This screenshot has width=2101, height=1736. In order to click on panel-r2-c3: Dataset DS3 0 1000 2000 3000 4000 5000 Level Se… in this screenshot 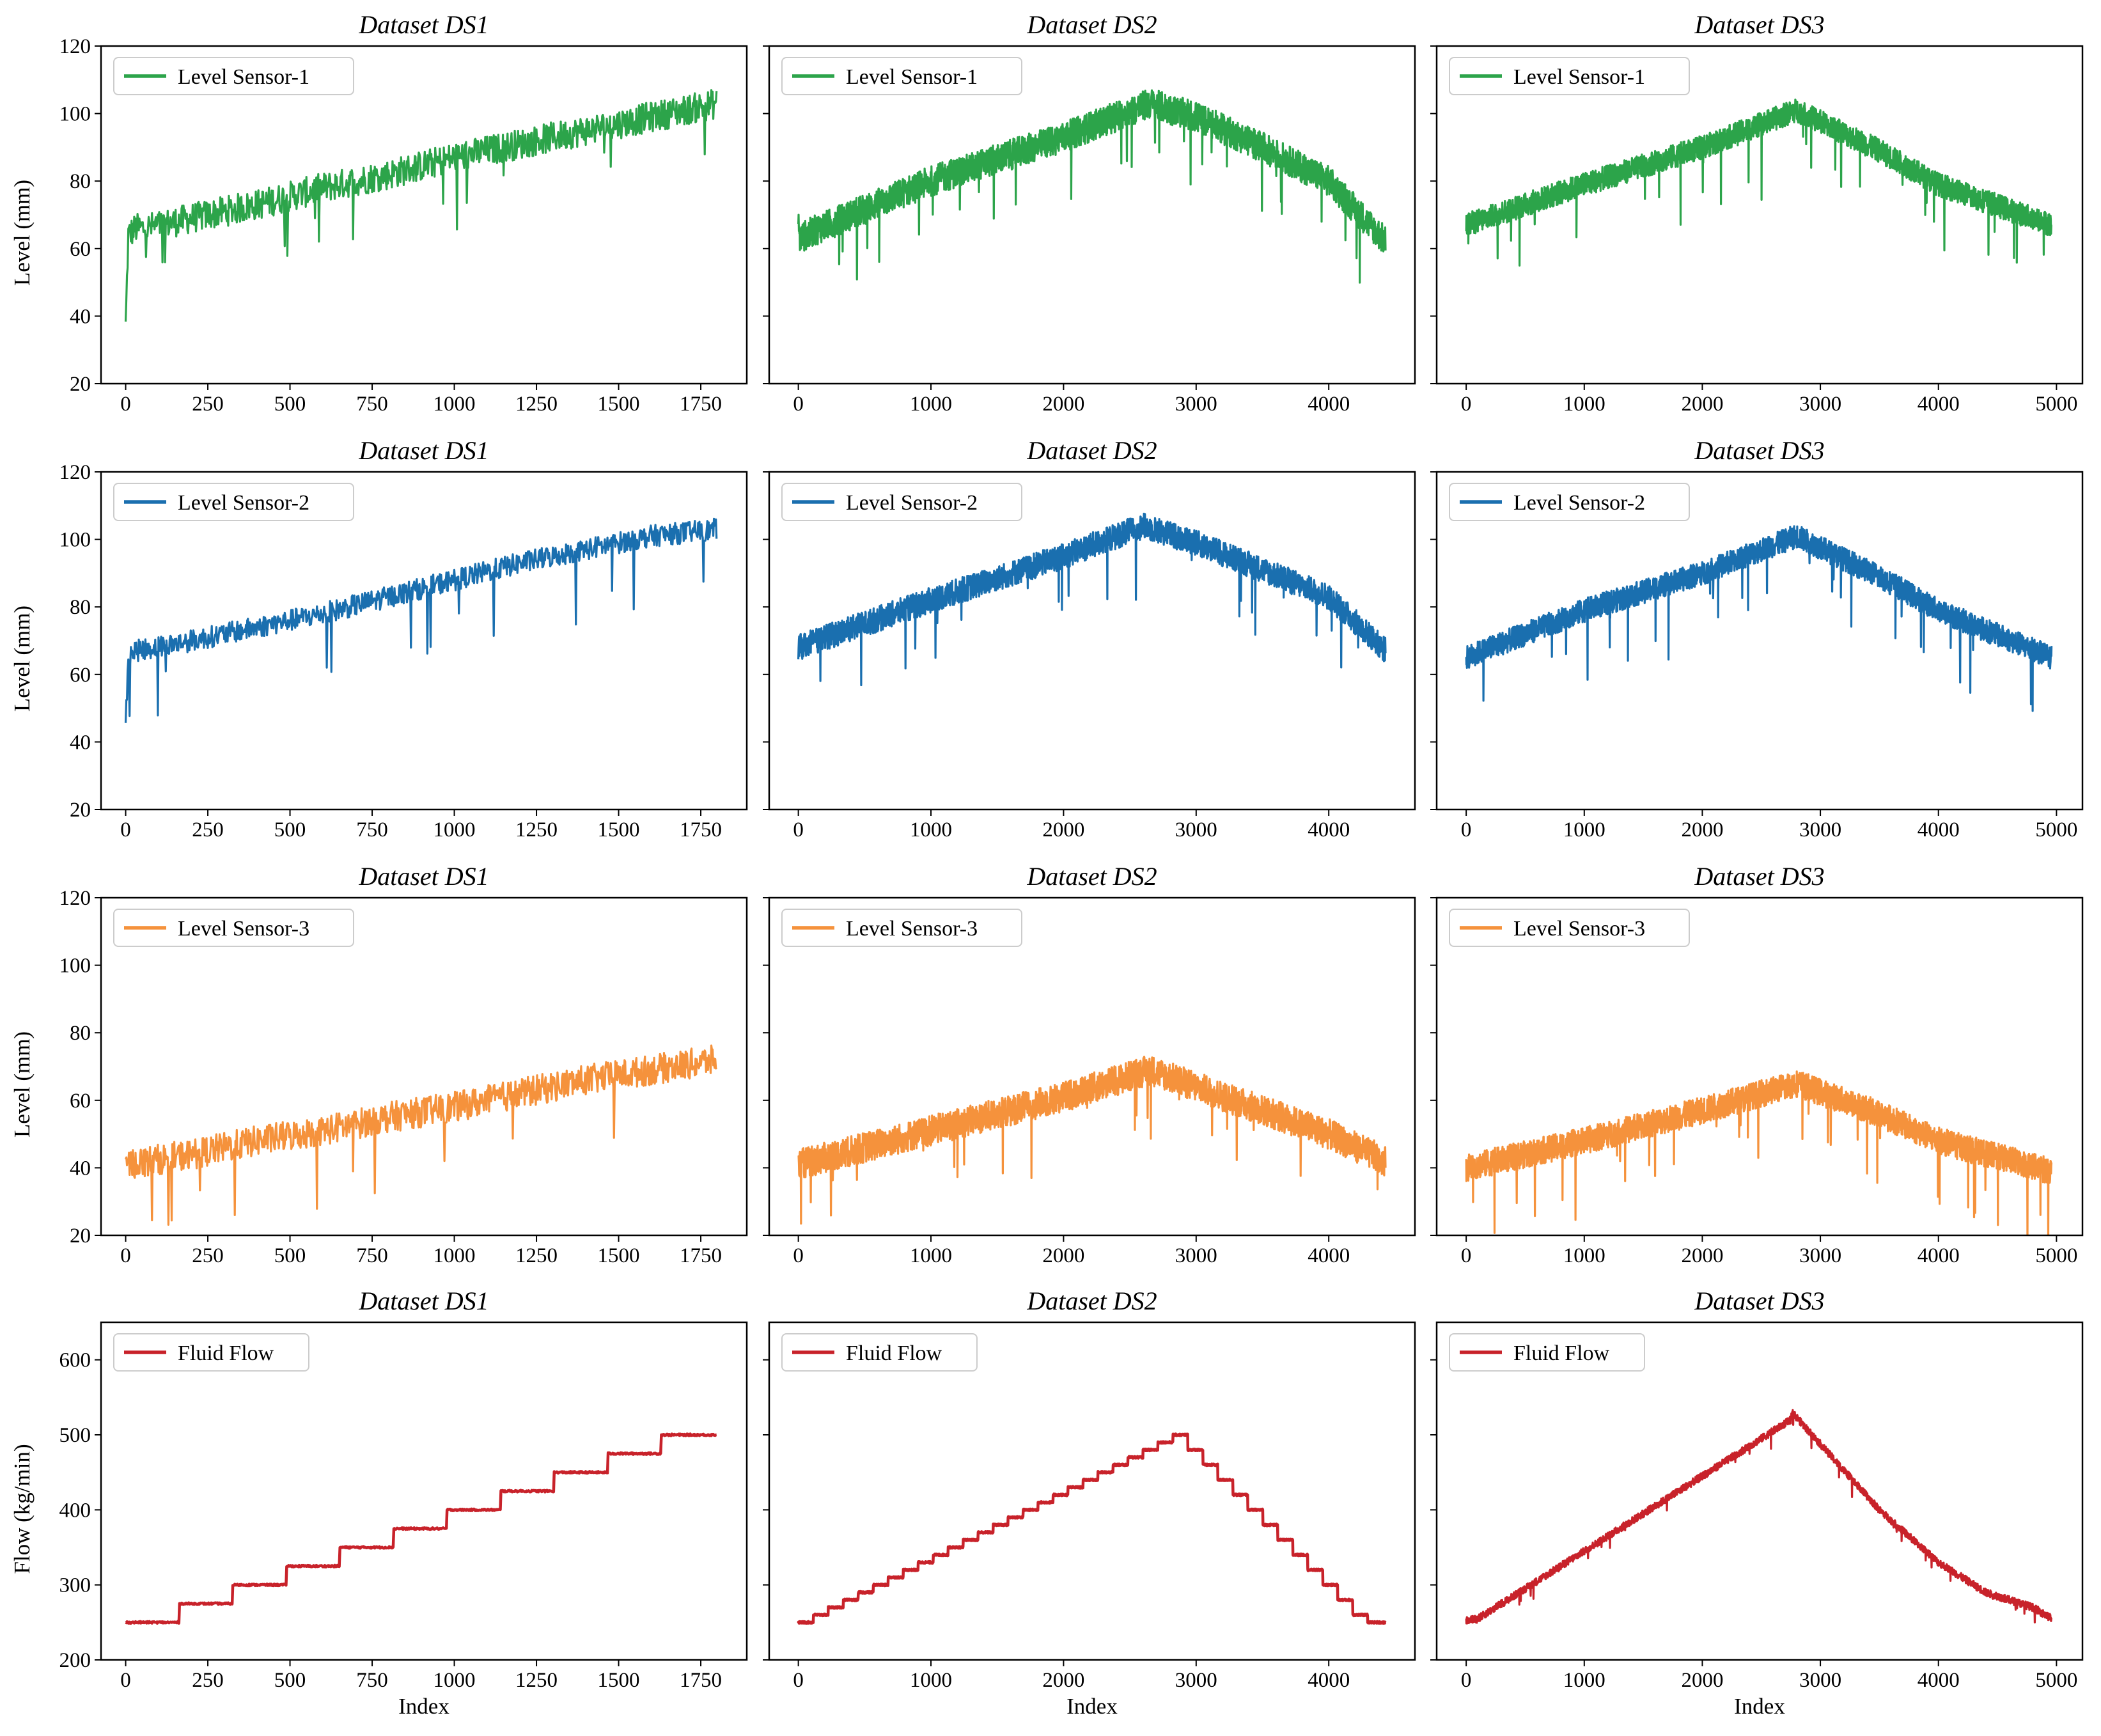, I will do `click(1757, 638)`.